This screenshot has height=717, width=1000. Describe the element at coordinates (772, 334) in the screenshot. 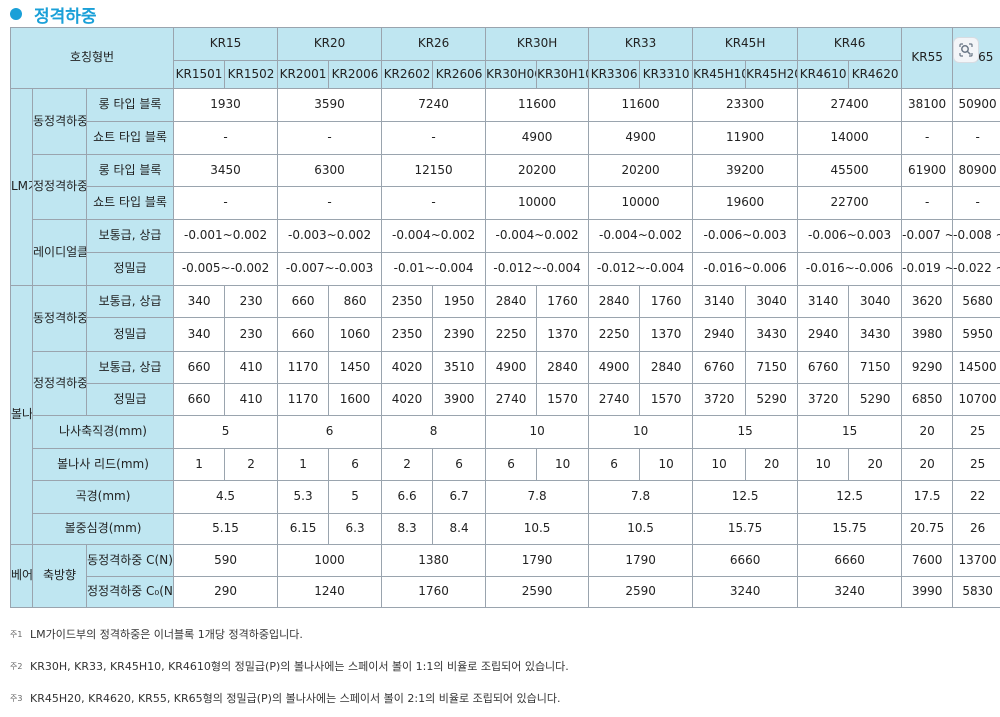

I see `value-cell: 3430` at that location.